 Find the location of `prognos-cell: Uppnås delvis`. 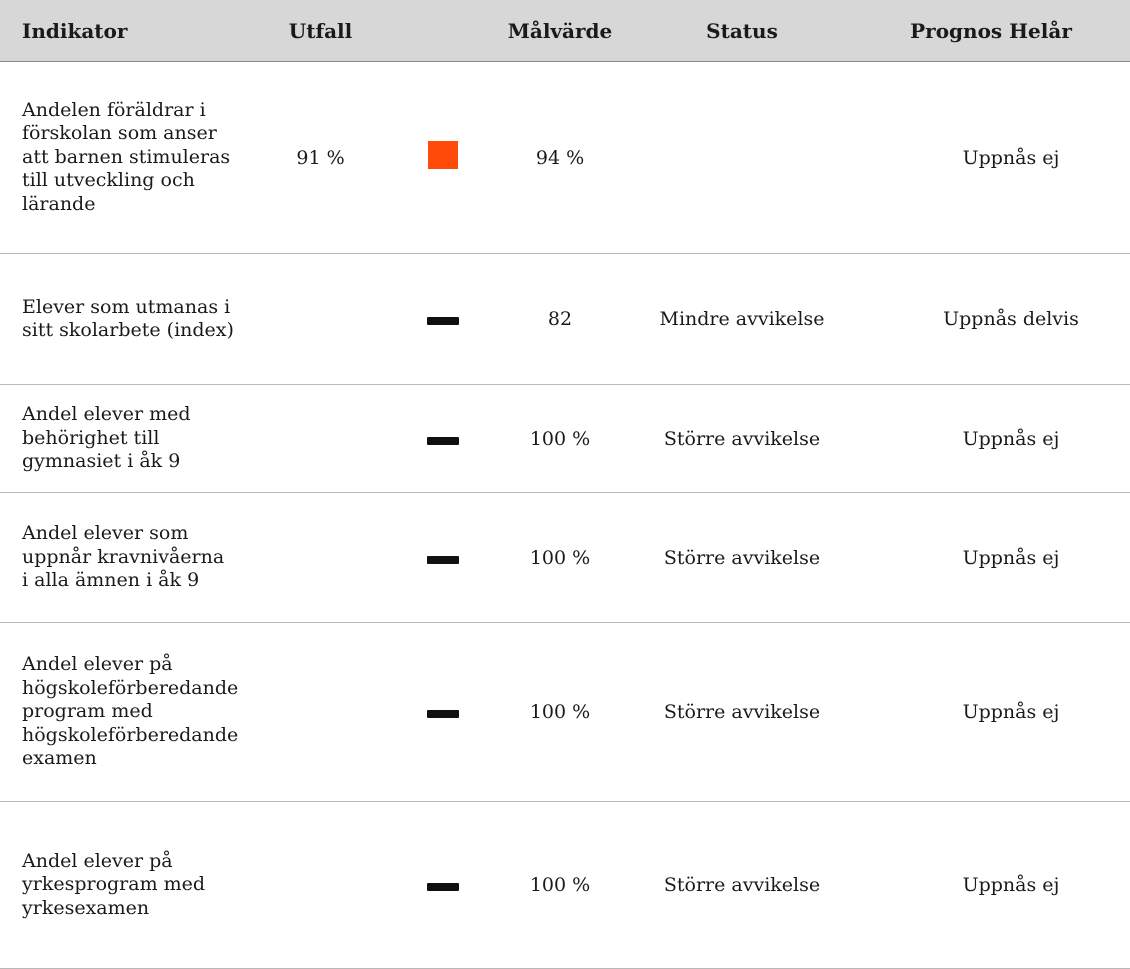

prognos-cell: Uppnås delvis is located at coordinates (991, 319).